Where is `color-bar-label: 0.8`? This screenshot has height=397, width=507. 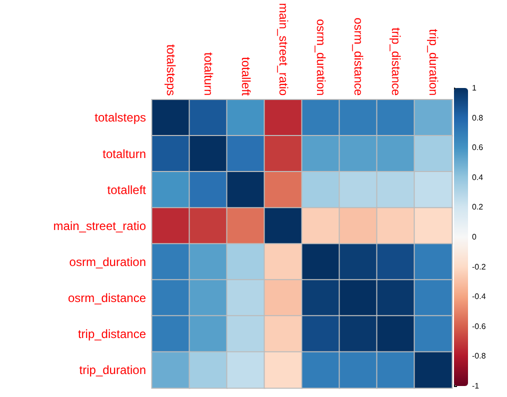
color-bar-label: 0.8 is located at coordinates (478, 117).